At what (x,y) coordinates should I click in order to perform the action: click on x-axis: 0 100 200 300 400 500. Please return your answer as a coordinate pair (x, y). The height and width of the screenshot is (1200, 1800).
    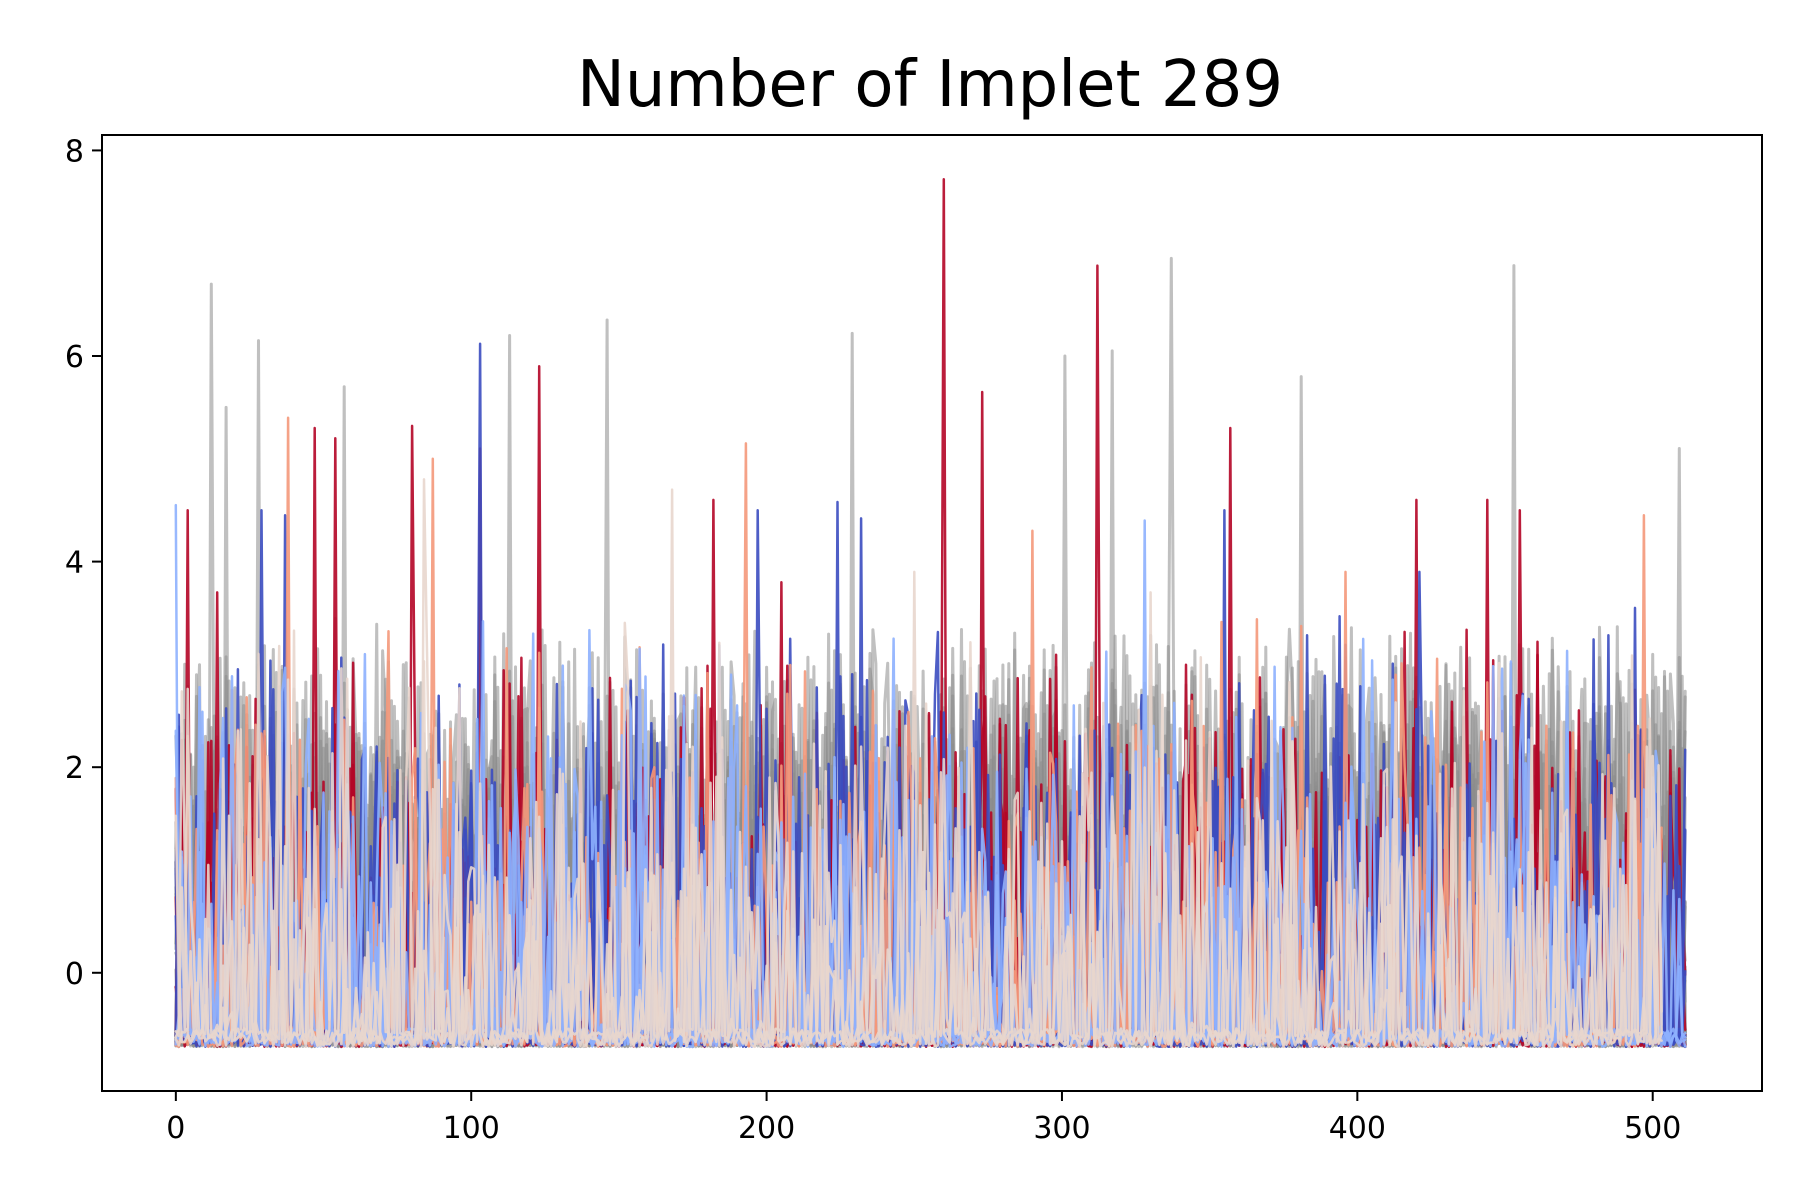
    Looking at the image, I should click on (923, 1118).